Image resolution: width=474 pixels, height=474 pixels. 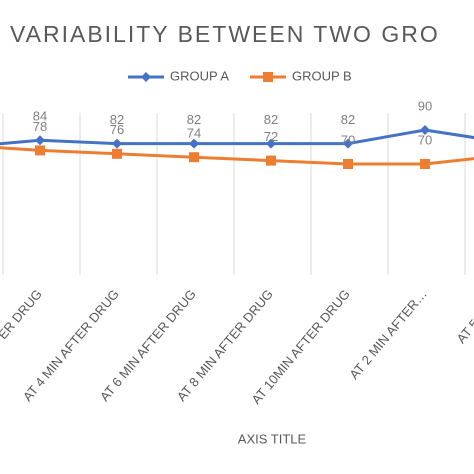 I want to click on legend-label: GROUP B, so click(x=322, y=75).